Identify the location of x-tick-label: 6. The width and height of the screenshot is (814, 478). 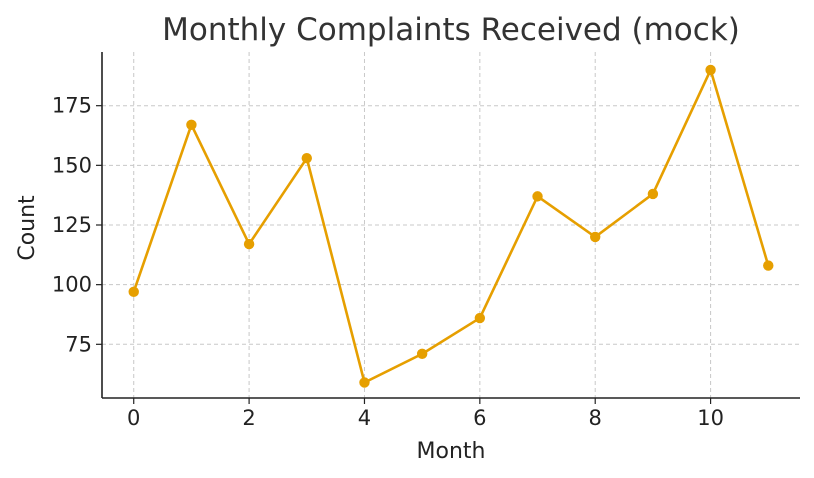
(479, 418).